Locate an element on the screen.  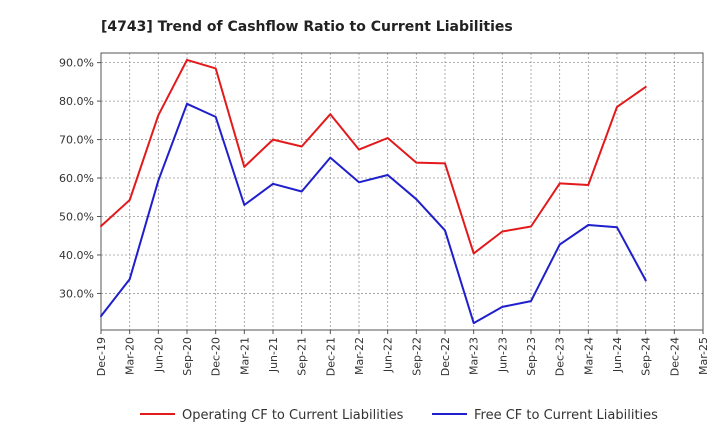
x-tick-label: Jun-21 is located at coordinates (273, 355).